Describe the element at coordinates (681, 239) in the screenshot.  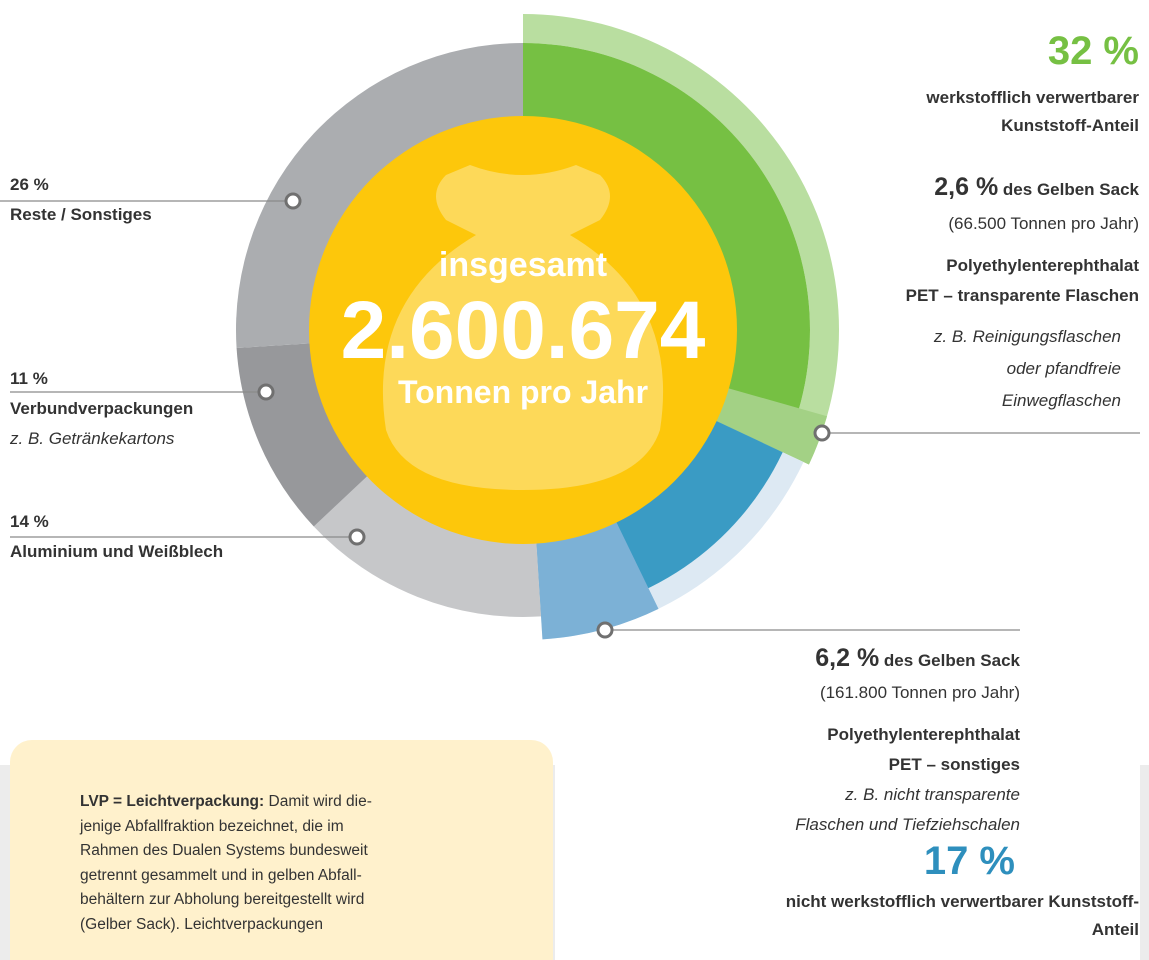
I see `outer-ring` at that location.